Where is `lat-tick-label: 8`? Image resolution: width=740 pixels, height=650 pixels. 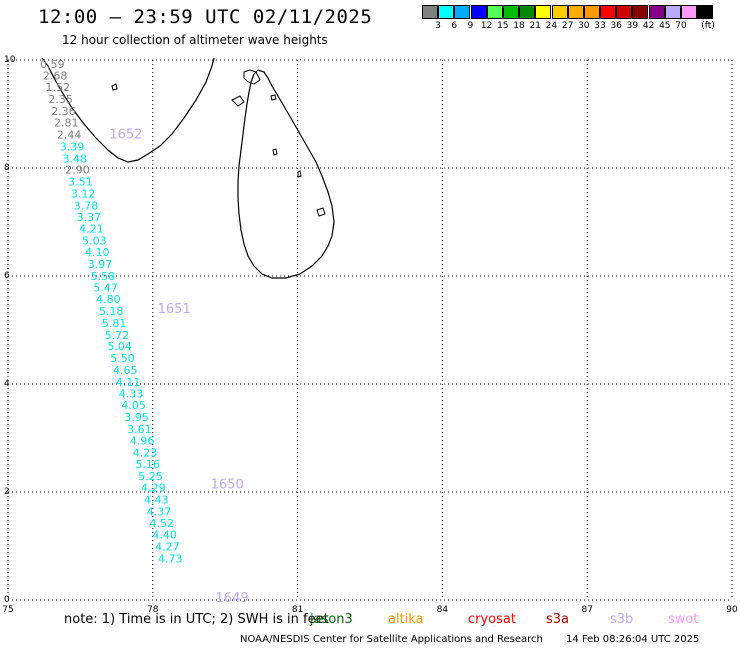
lat-tick-label: 8 is located at coordinates (7, 168).